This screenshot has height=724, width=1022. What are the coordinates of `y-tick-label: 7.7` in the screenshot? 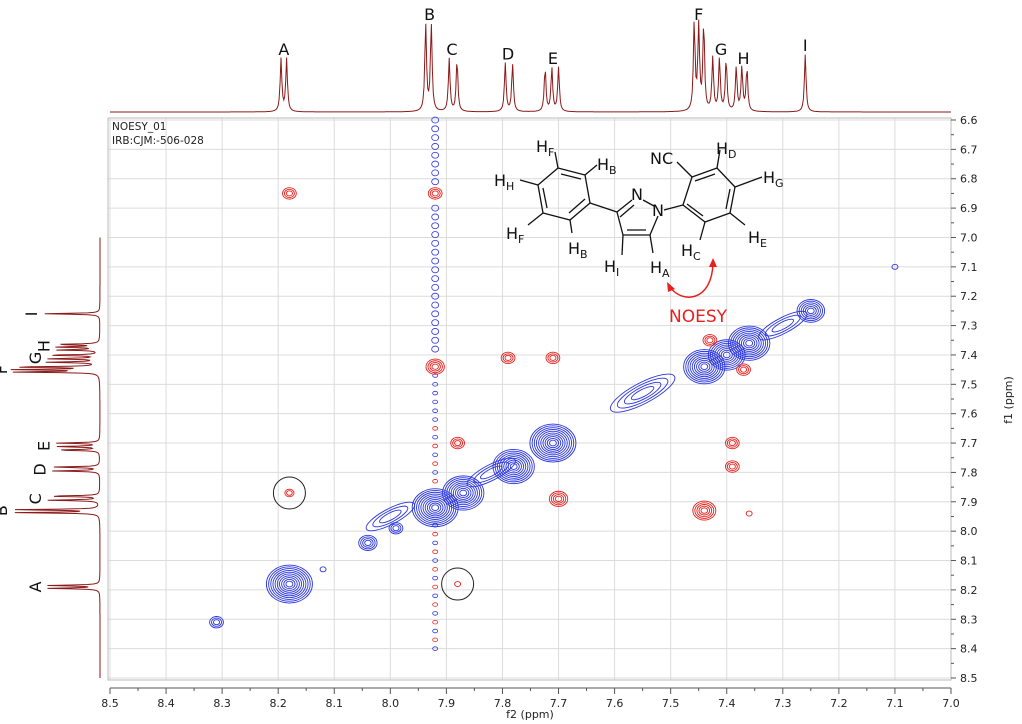 It's located at (969, 443).